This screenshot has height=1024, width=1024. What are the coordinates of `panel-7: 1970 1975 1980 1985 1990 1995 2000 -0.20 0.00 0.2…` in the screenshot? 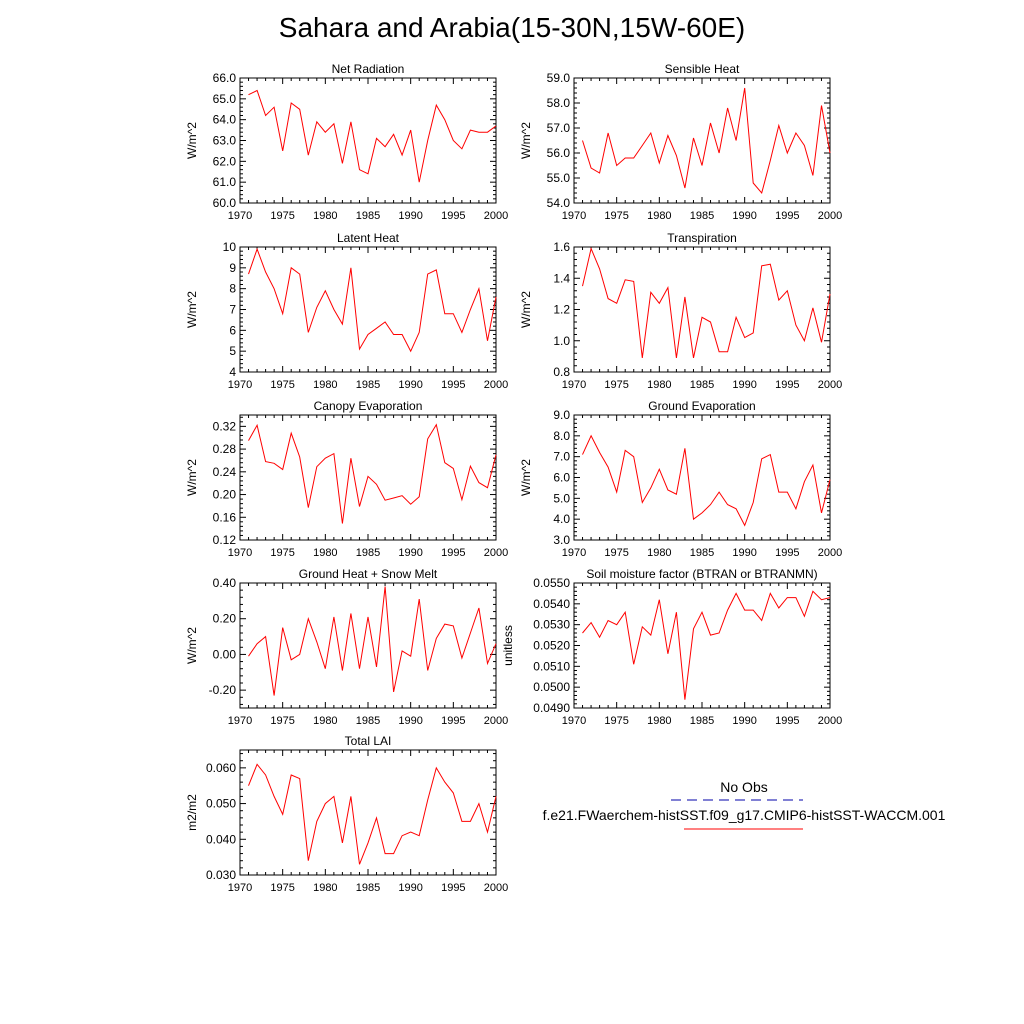 It's located at (346, 647).